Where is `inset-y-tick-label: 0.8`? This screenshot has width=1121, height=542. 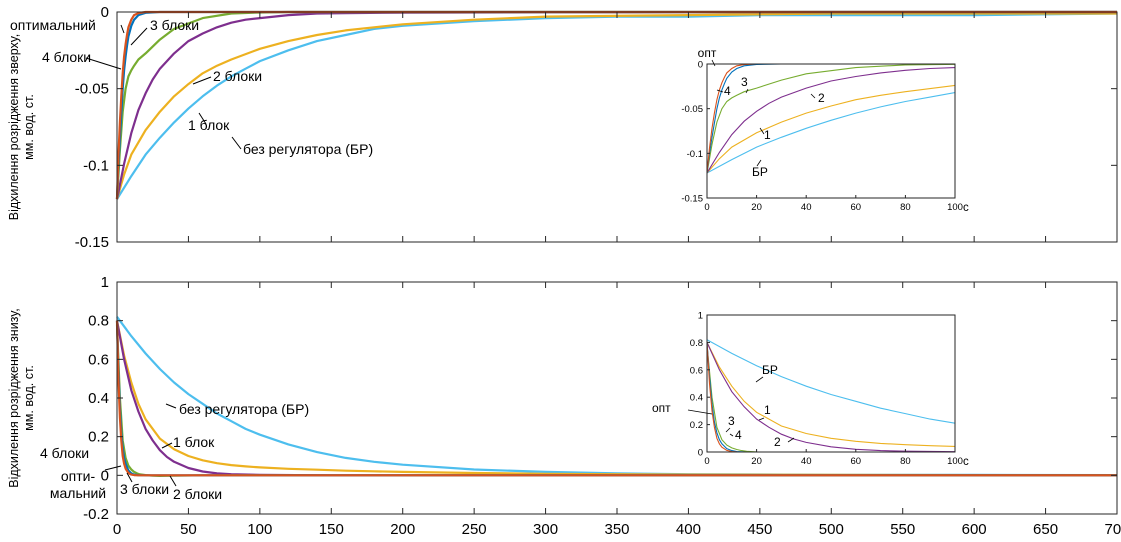
inset-y-tick-label: 0.8 is located at coordinates (696, 343).